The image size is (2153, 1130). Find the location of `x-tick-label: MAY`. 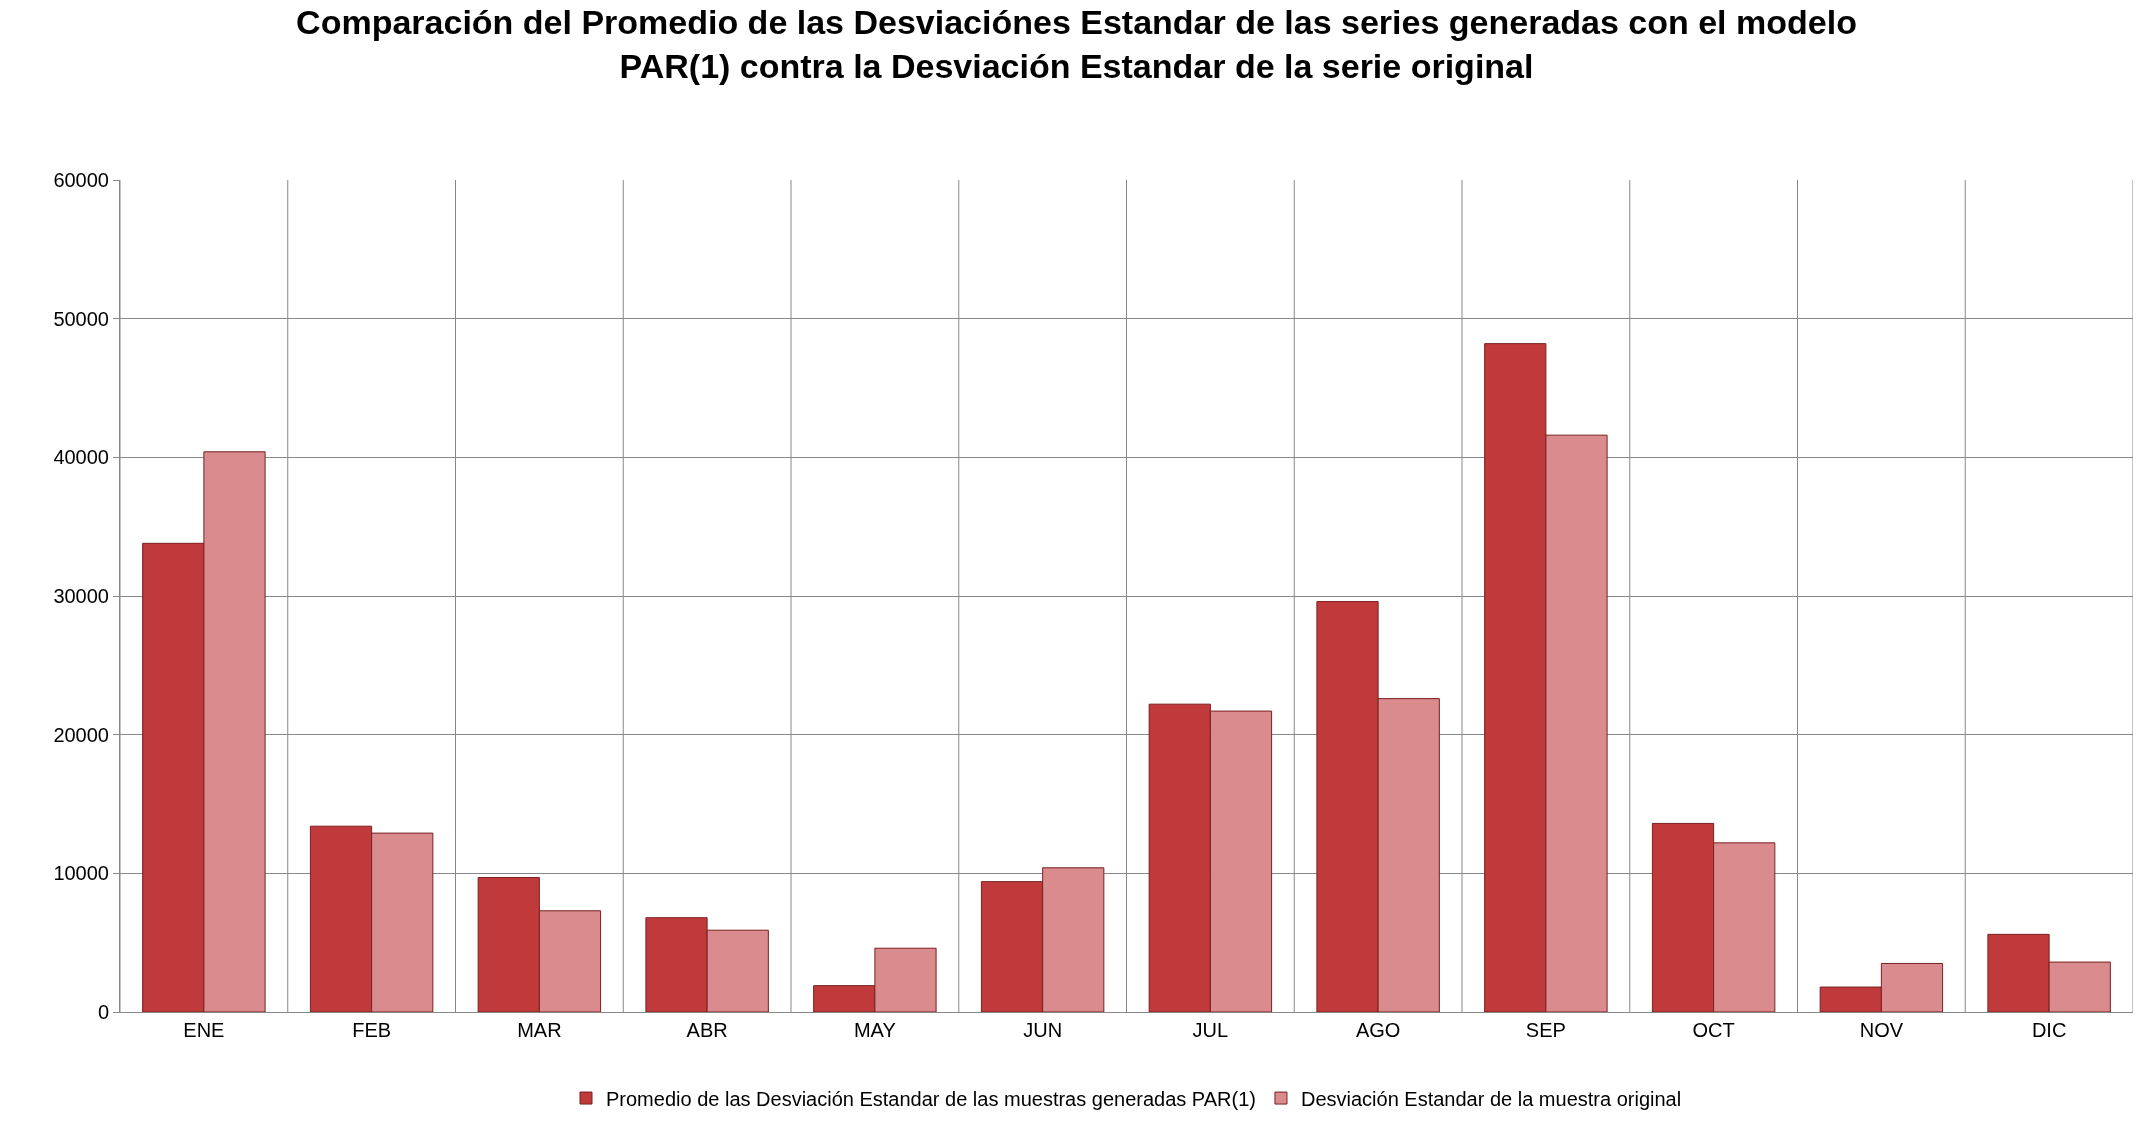

x-tick-label: MAY is located at coordinates (874, 1030).